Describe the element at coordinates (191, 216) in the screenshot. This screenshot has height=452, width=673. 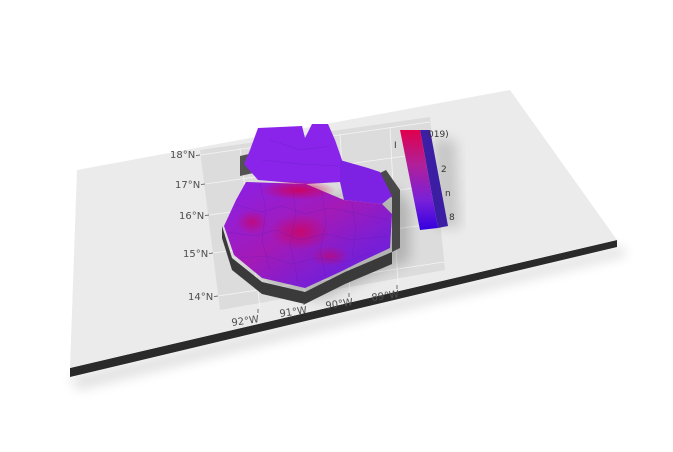
I see `lat-tick-label: 16°N` at that location.